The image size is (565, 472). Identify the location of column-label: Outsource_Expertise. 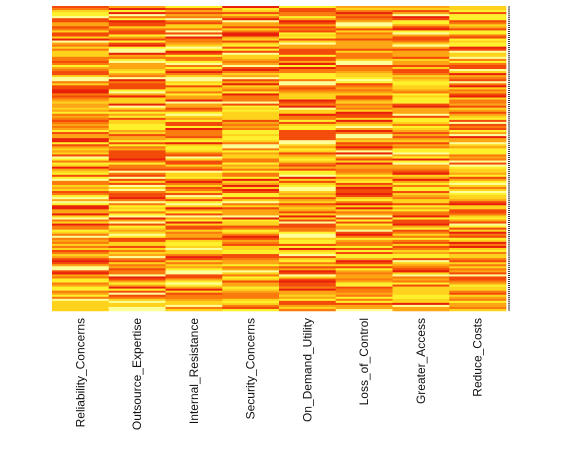
(137, 374).